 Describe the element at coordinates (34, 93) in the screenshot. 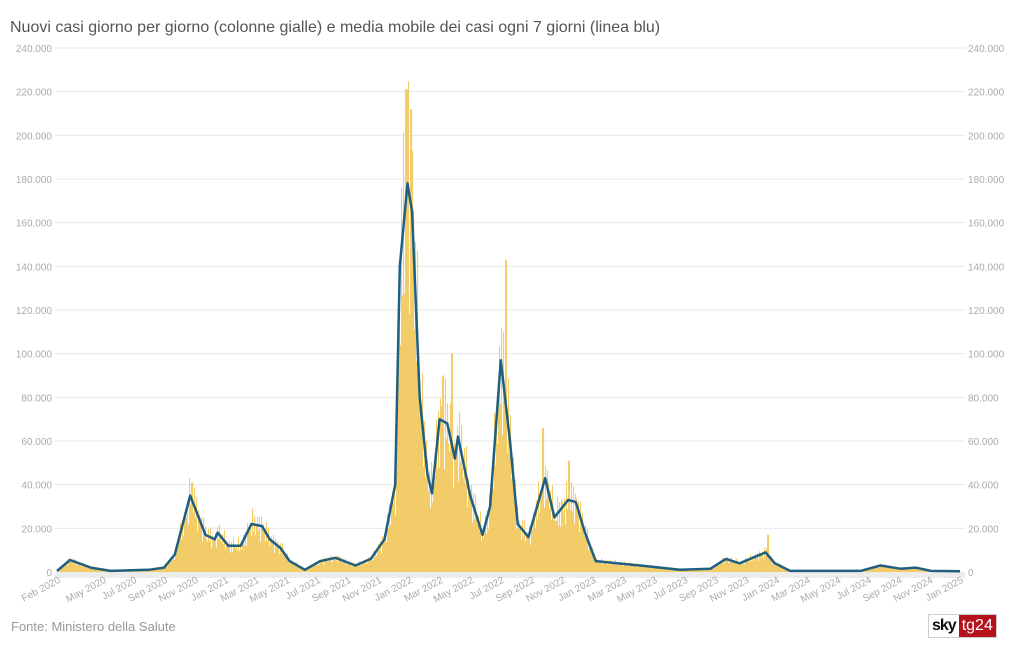

I see `y-tick-label-left: 220.000` at that location.